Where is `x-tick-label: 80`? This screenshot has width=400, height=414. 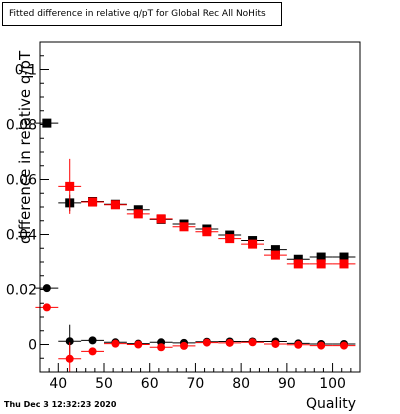 x-tick-label: 80 is located at coordinates (241, 384).